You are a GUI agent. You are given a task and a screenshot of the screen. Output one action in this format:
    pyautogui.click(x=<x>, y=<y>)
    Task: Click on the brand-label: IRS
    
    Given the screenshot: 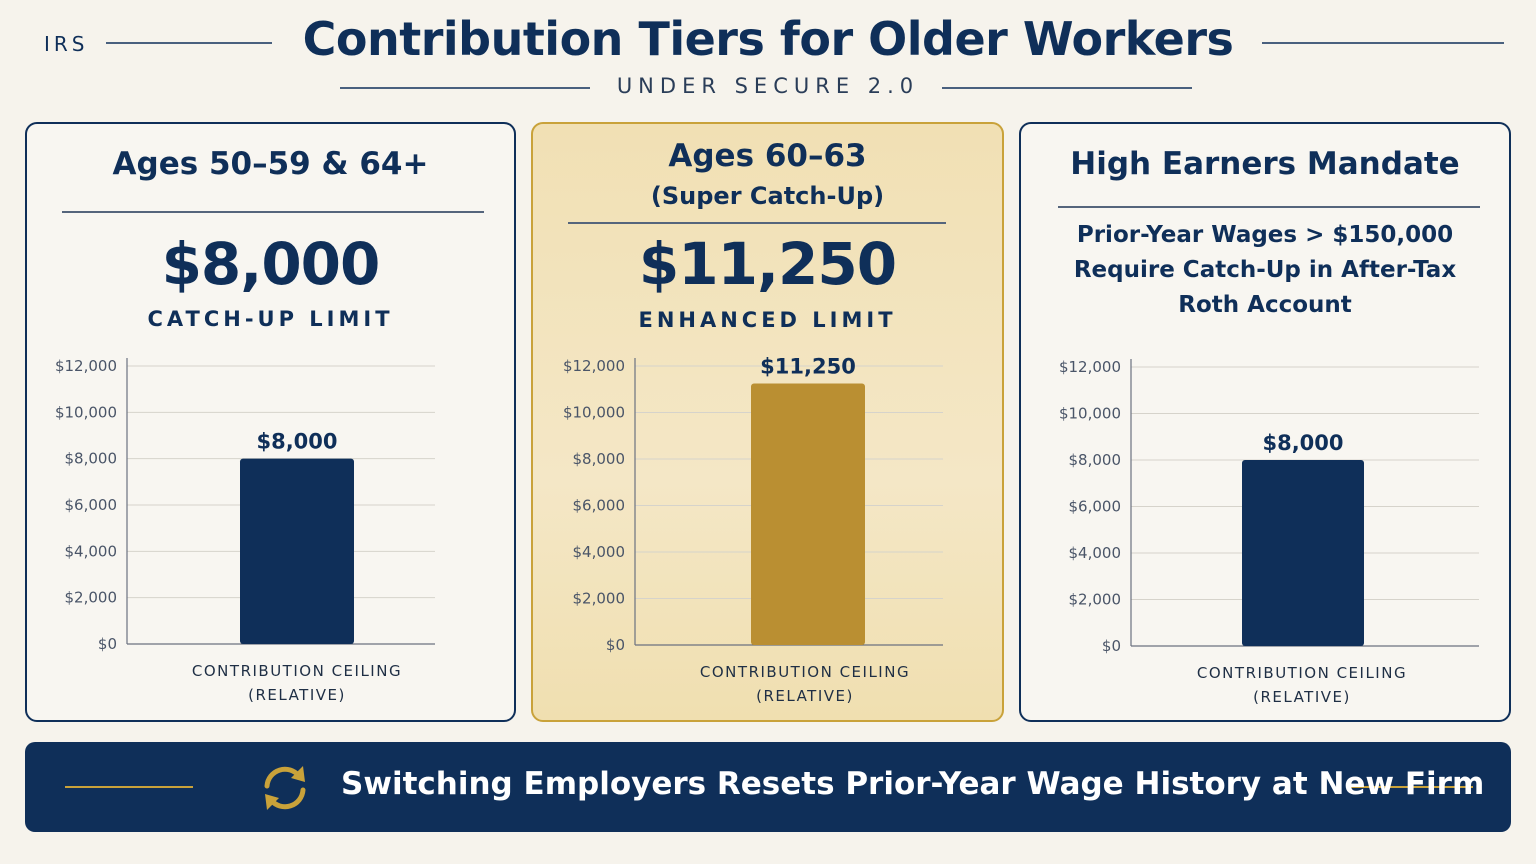 What is the action you would take?
    pyautogui.click(x=66, y=44)
    